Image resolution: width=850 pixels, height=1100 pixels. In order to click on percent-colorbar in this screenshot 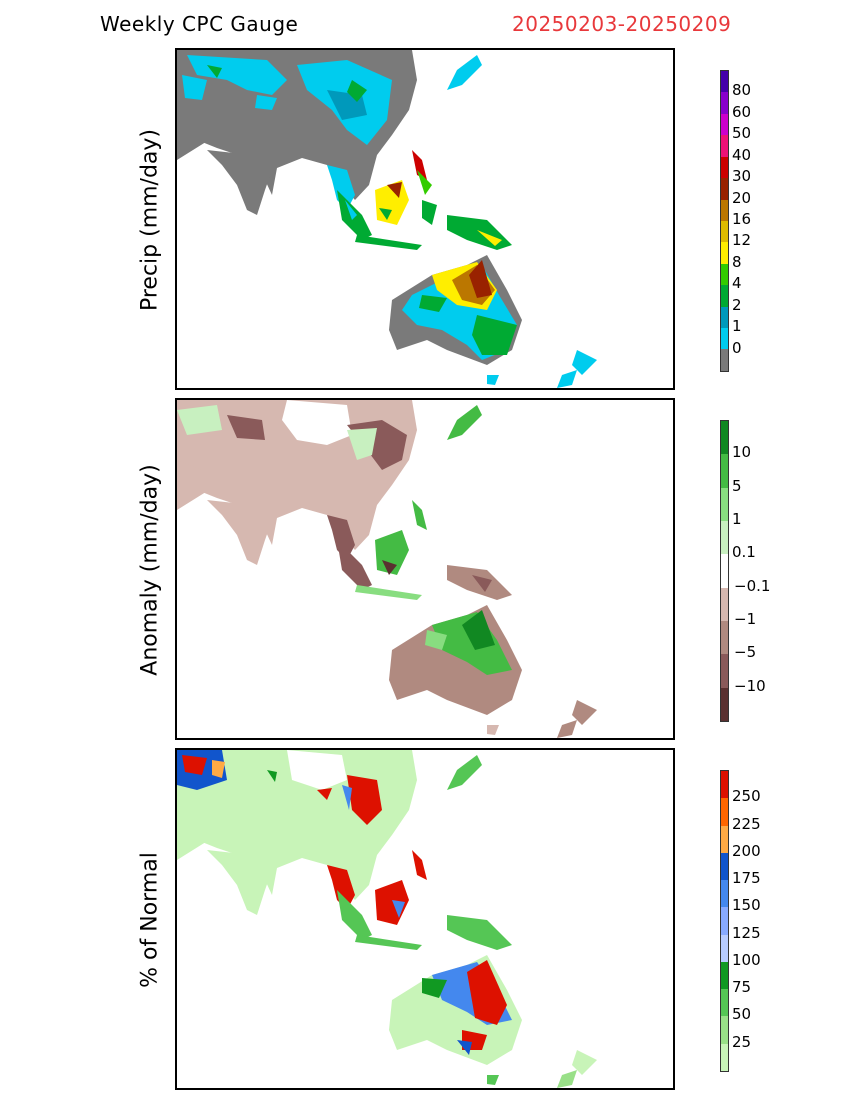, I will do `click(724, 921)`.